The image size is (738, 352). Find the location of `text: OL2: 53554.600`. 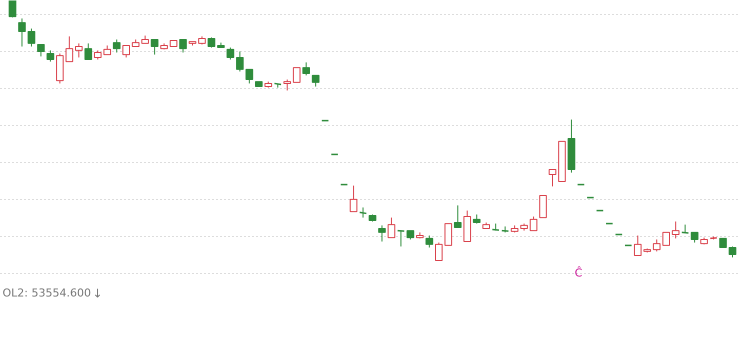

text: OL2: 53554.600 is located at coordinates (46, 293).